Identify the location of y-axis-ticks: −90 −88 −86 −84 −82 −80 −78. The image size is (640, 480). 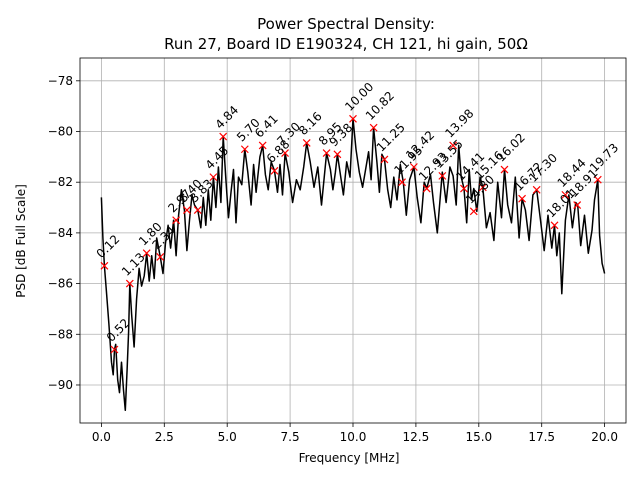
(64, 233).